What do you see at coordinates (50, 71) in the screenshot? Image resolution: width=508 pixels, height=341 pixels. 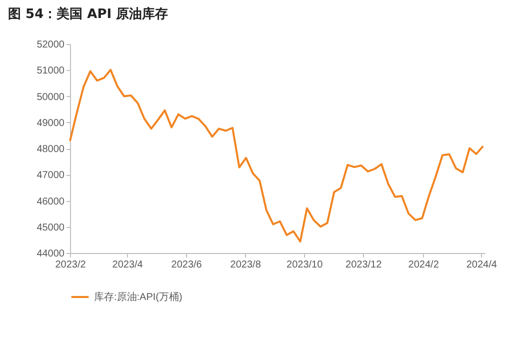 I see `y-tick-label: 51000` at bounding box center [50, 71].